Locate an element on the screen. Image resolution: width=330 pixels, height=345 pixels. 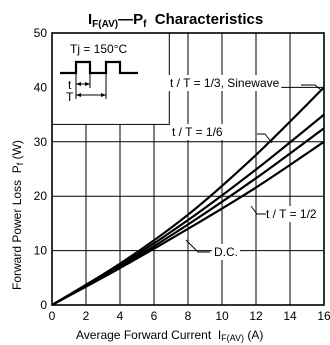
y-axis-label-sub: f is located at coordinates (20, 163).